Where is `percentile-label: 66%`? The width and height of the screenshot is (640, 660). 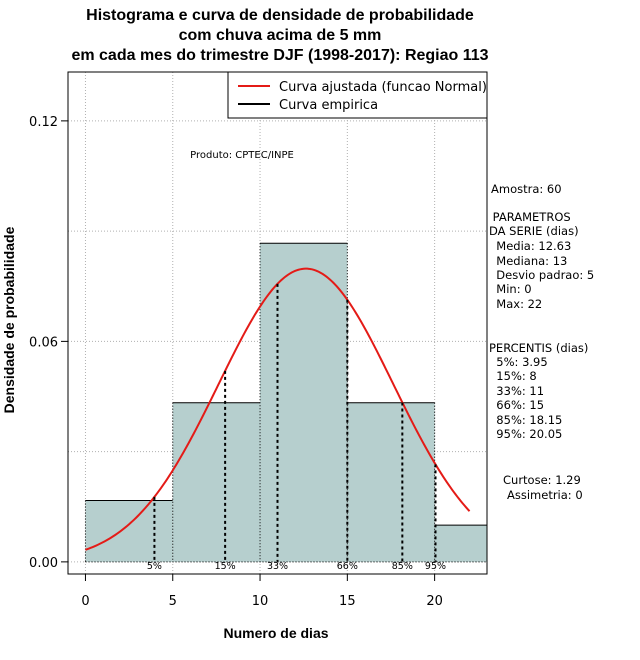 percentile-label: 66% is located at coordinates (347, 566).